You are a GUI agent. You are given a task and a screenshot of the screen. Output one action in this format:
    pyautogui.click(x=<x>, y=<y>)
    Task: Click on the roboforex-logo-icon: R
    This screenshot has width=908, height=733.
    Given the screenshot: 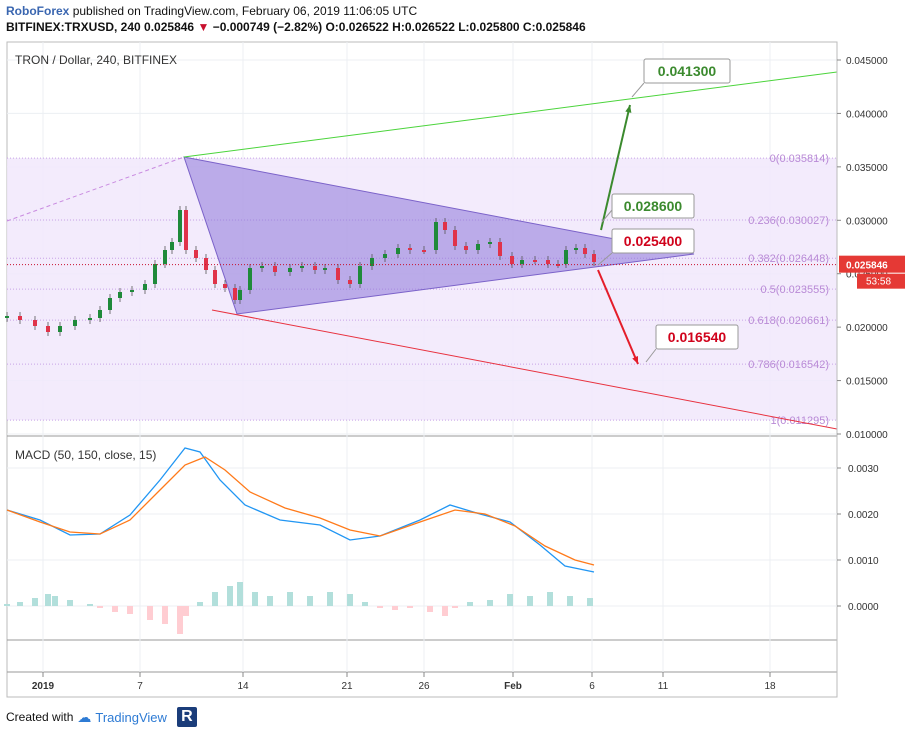 What is the action you would take?
    pyautogui.click(x=186, y=717)
    